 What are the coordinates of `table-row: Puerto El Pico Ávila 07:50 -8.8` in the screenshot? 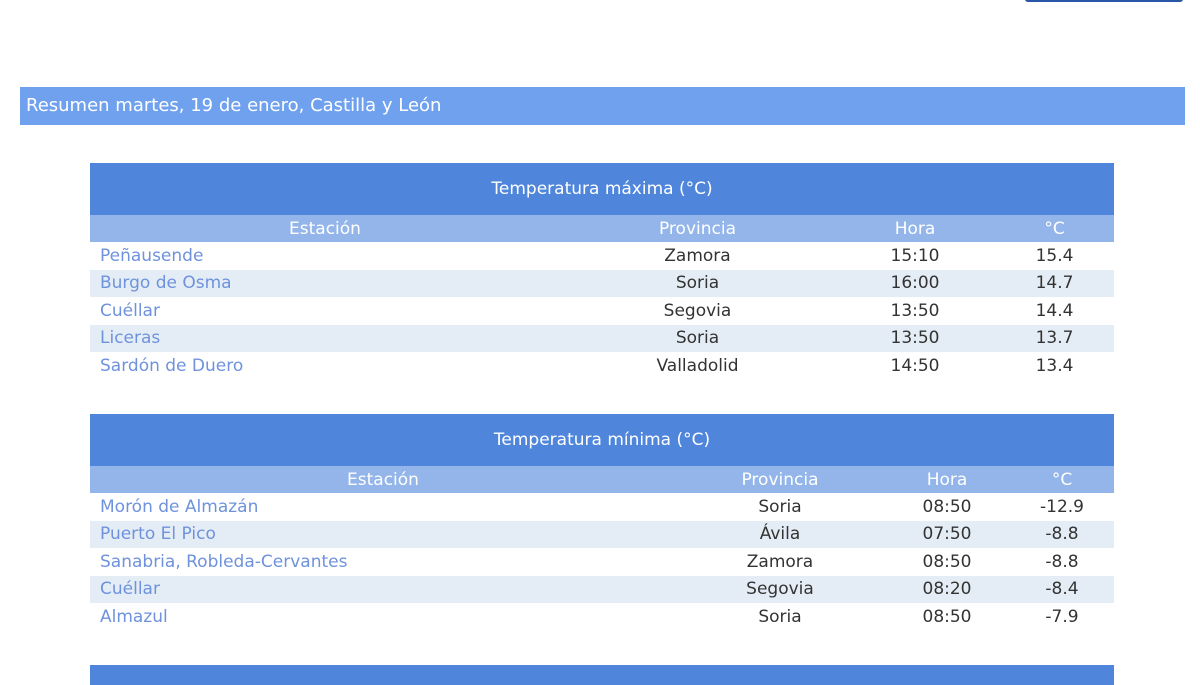 It's located at (602, 534).